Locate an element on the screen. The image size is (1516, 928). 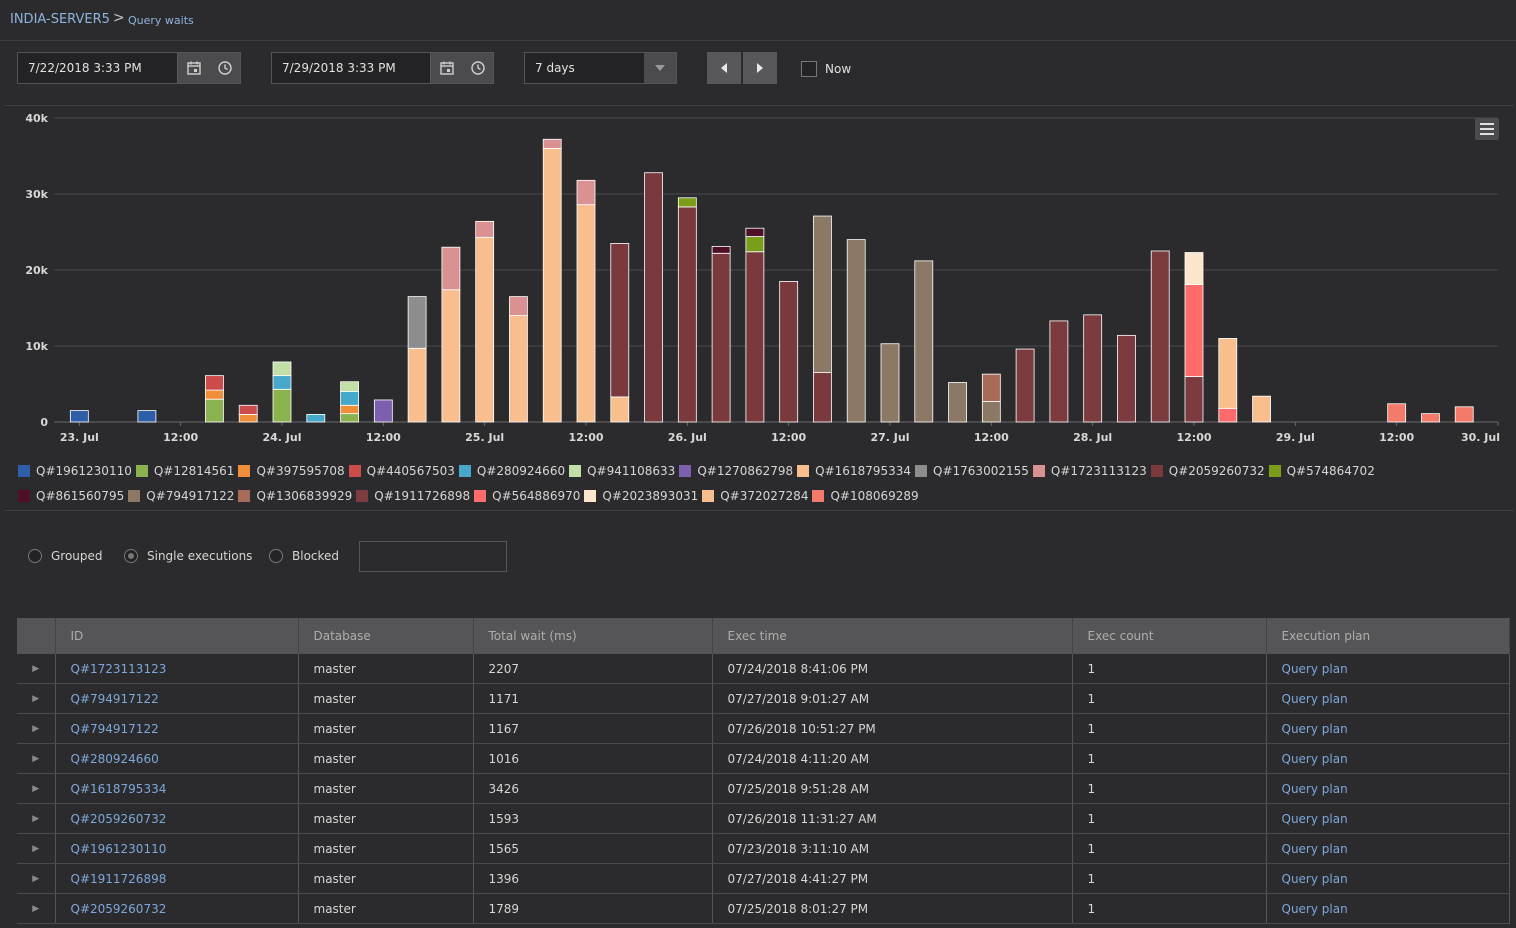
start-datetime-picker: 7/22/2018 3:33 PM is located at coordinates (129, 68).